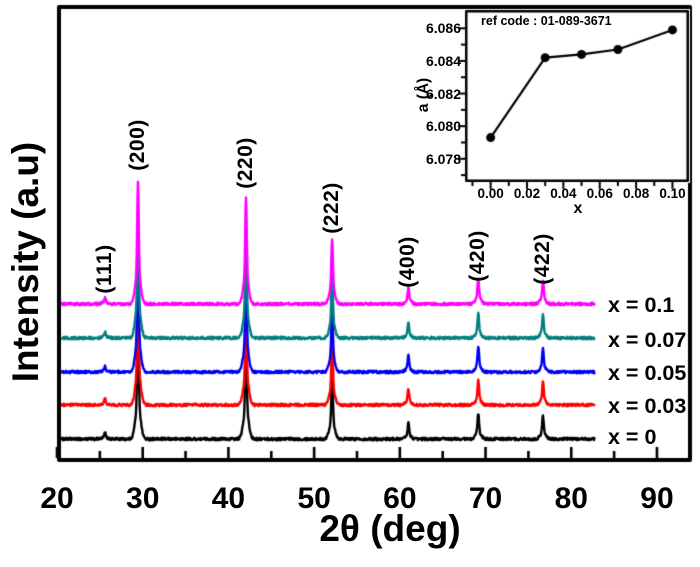  I want to click on peak-label: (111), so click(104, 269).